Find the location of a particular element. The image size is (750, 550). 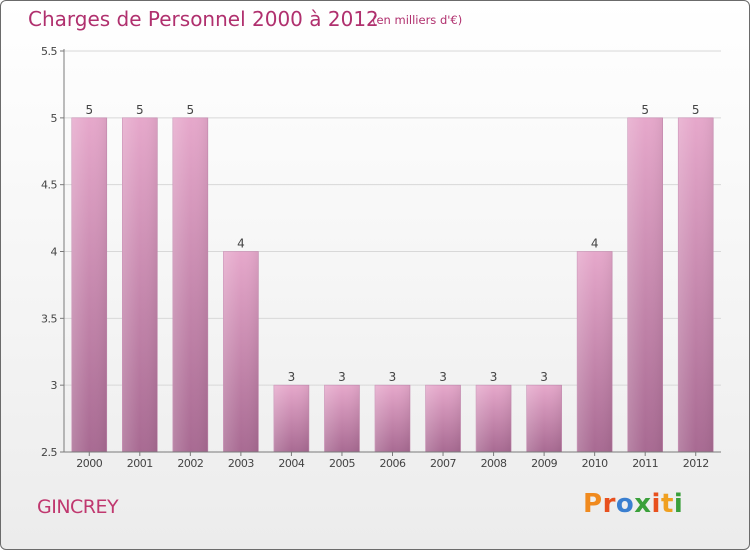

y-tick-label: 3 is located at coordinates (54, 385).